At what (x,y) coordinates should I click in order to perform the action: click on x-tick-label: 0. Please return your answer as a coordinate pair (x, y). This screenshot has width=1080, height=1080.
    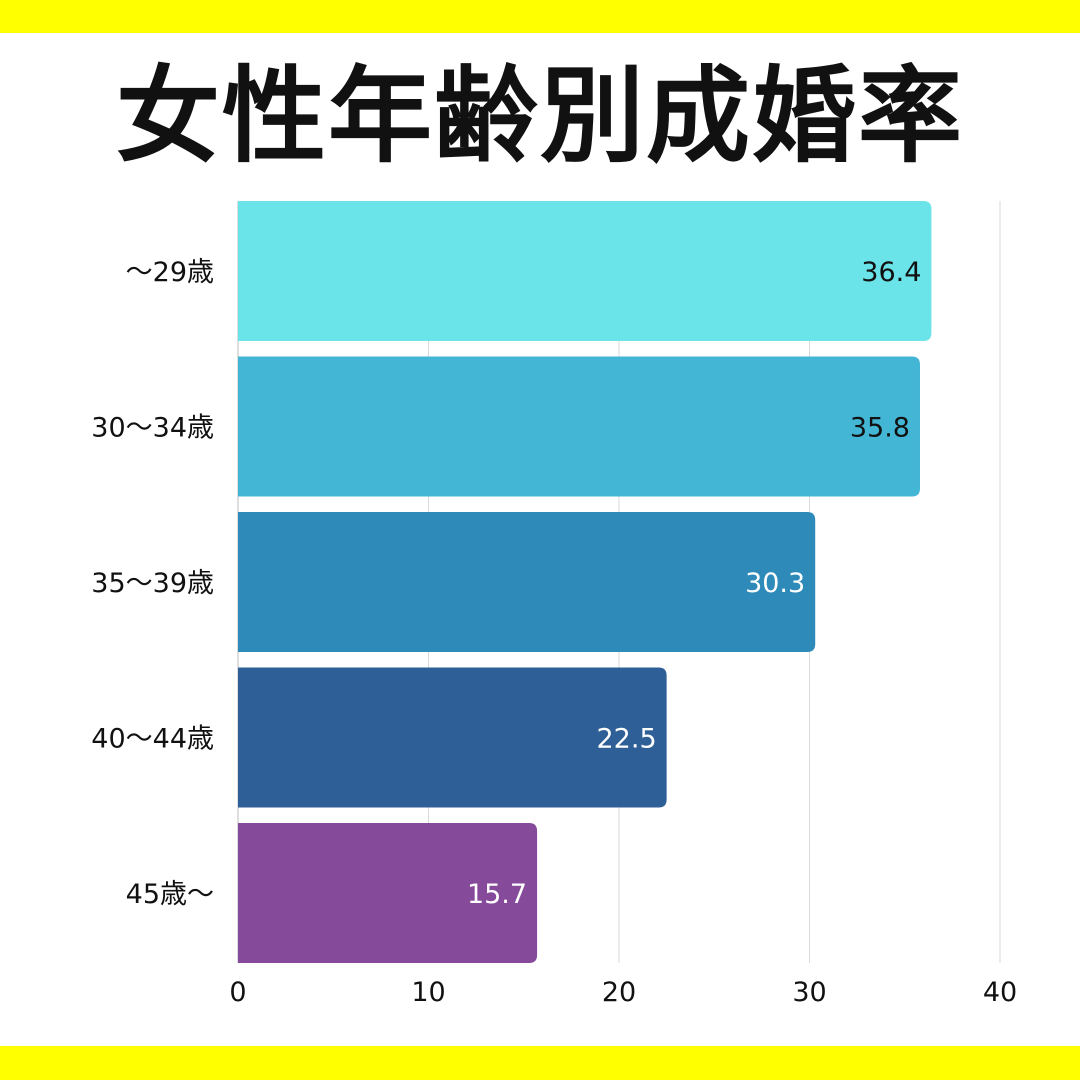
    Looking at the image, I should click on (237, 992).